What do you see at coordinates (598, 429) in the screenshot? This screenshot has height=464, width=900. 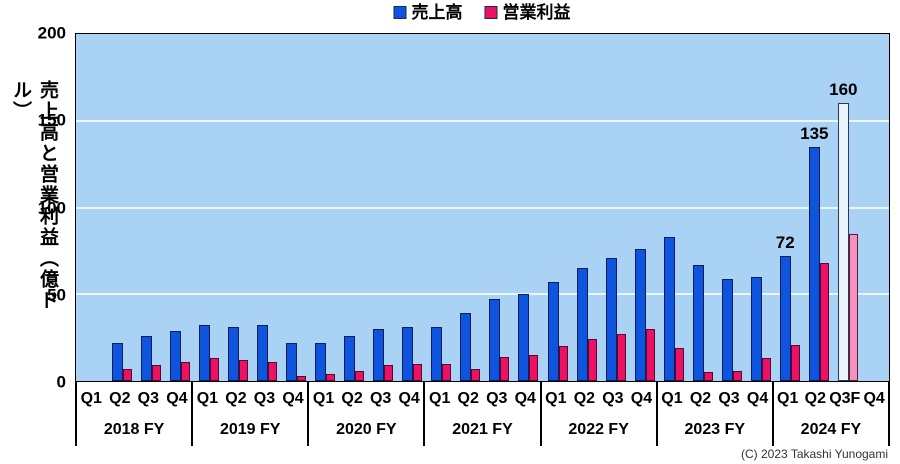 I see `year-label: 2022 FY` at bounding box center [598, 429].